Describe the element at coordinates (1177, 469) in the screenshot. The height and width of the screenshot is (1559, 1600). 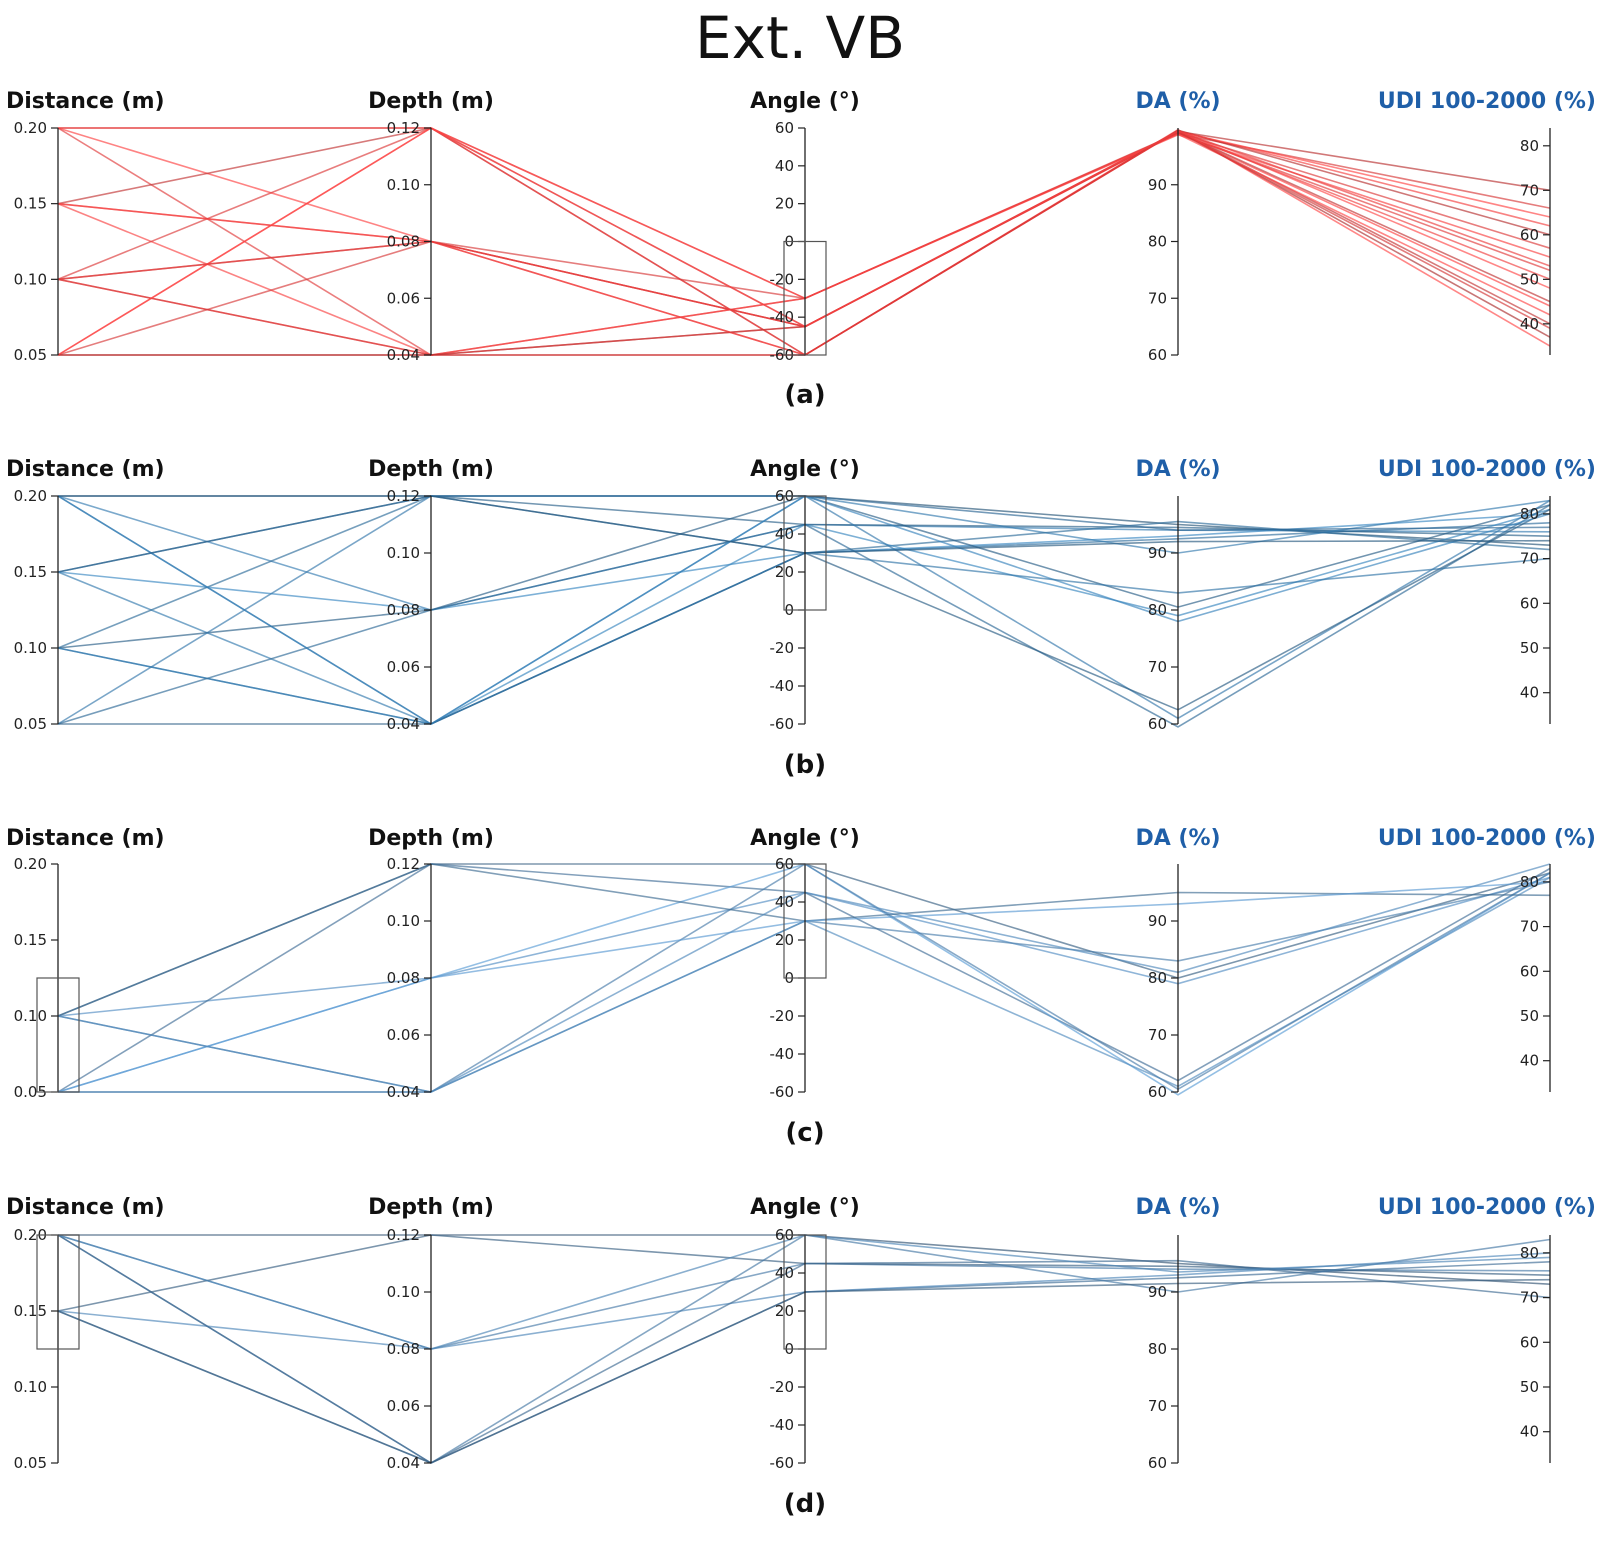
I see `axis-title: DA (%)` at that location.